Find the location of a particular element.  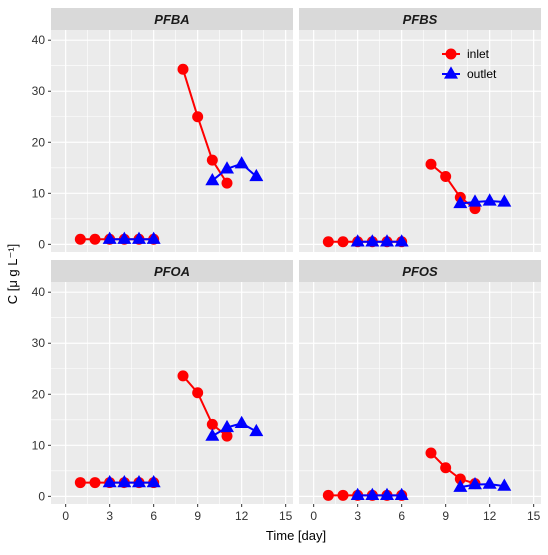

legend-key-inlet is located at coordinates (451, 54).